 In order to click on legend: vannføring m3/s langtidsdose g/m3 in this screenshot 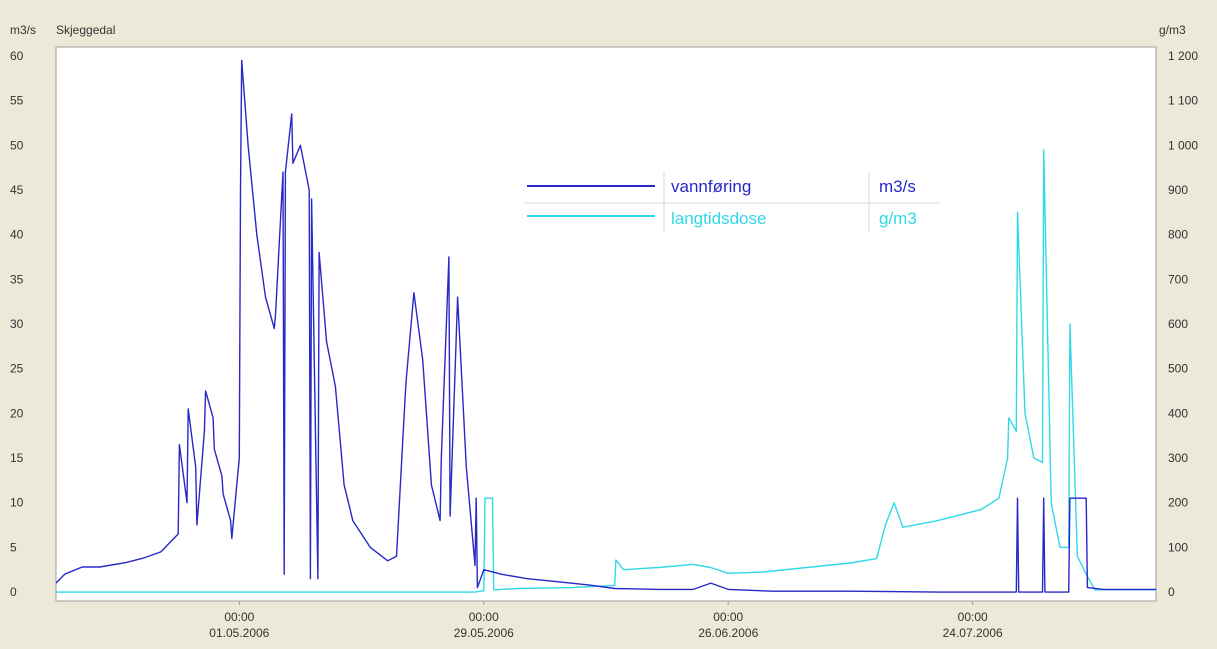, I will do `click(734, 203)`.